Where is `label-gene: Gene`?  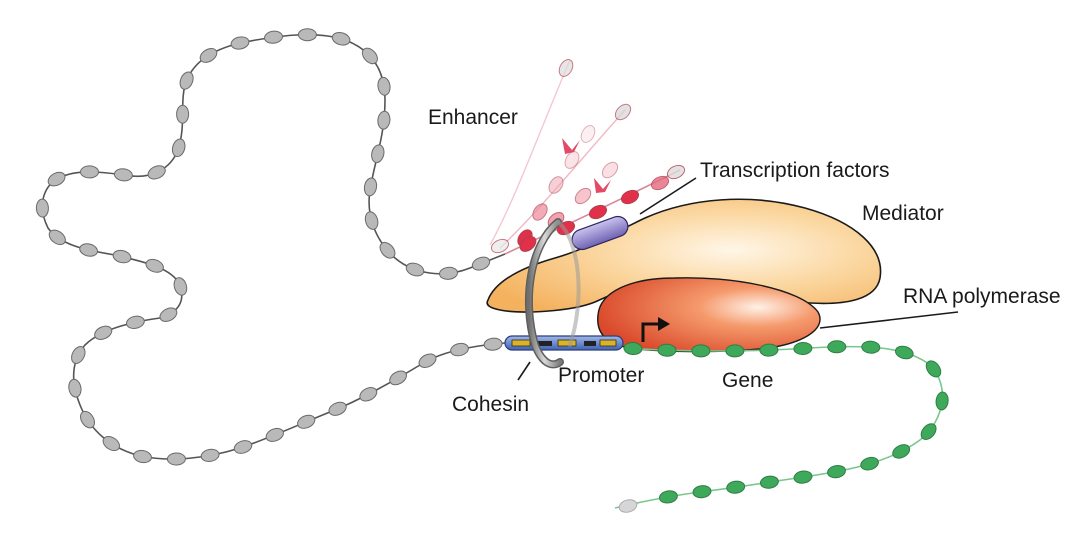 label-gene: Gene is located at coordinates (747, 380).